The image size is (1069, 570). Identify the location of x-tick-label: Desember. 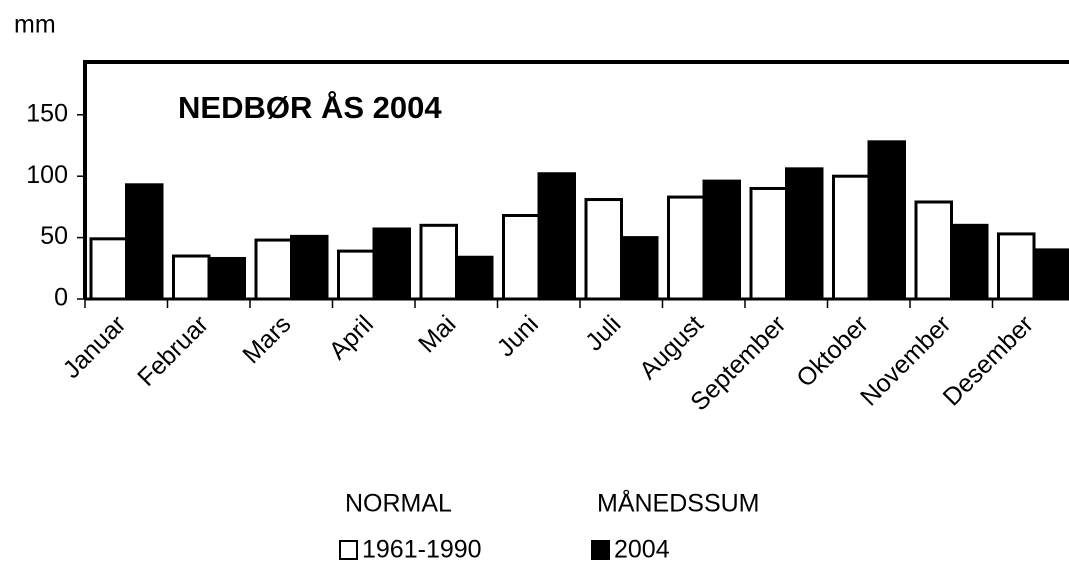
(988, 360).